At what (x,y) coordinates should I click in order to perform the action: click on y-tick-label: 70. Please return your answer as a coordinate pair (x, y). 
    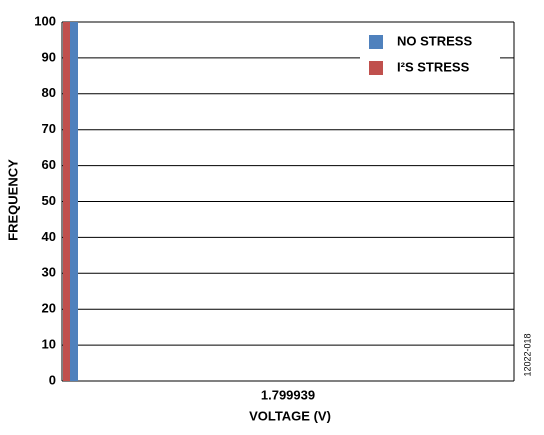
    Looking at the image, I should click on (49, 128).